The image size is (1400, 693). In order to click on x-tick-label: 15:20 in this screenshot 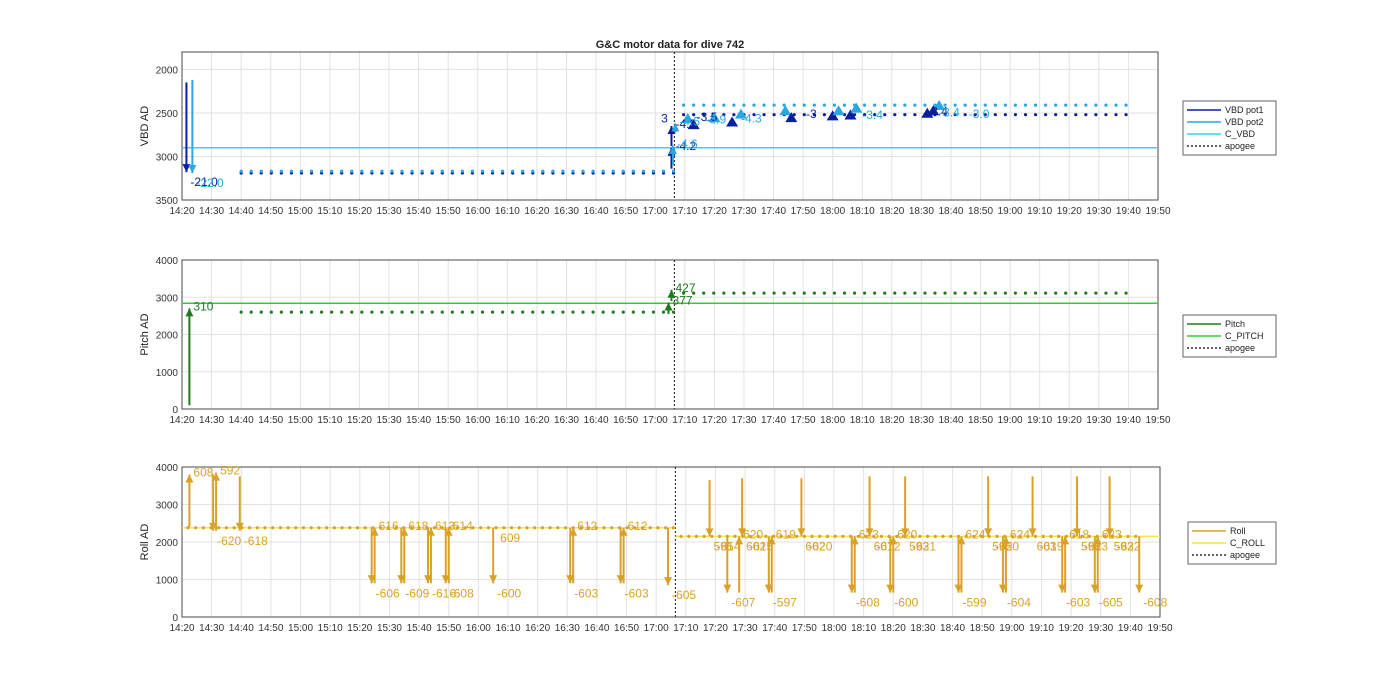, I will do `click(359, 628)`.